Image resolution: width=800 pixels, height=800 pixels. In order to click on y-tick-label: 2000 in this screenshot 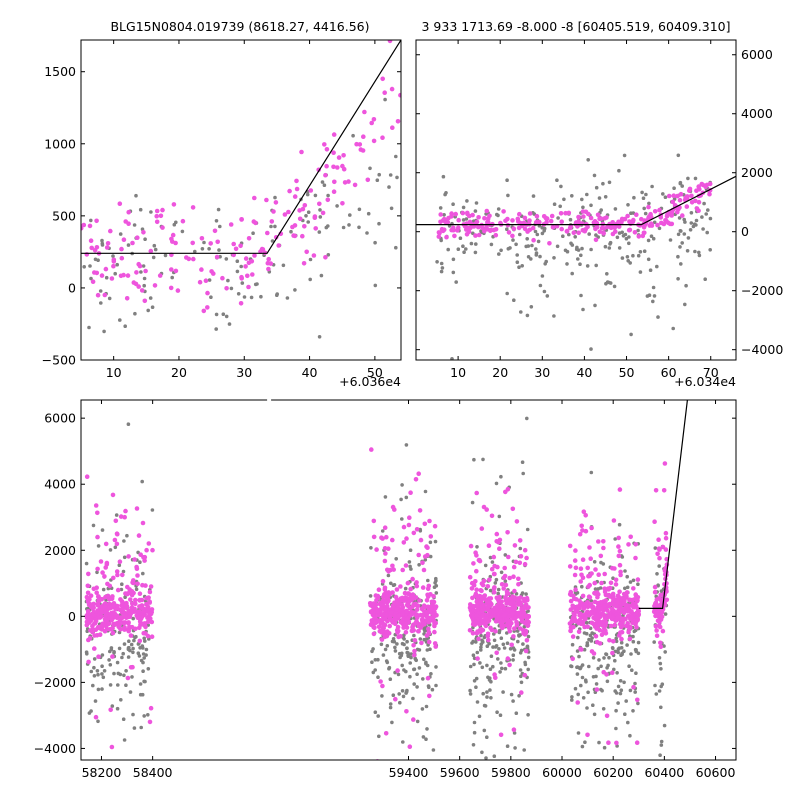, I will do `click(757, 172)`.